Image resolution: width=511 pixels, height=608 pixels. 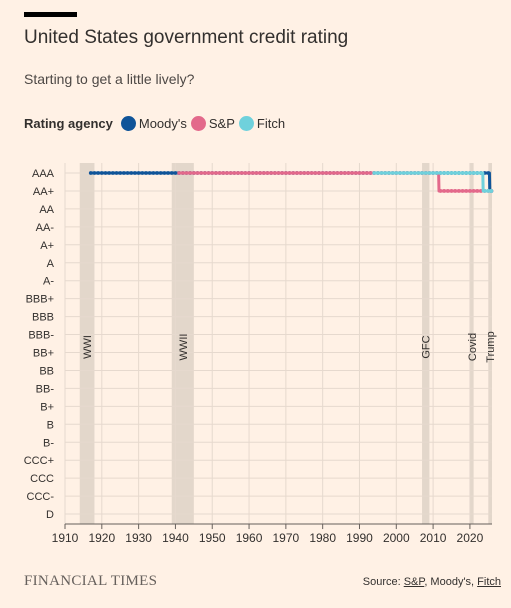 What do you see at coordinates (175, 538) in the screenshot?
I see `x-tick-label-3: 1940` at bounding box center [175, 538].